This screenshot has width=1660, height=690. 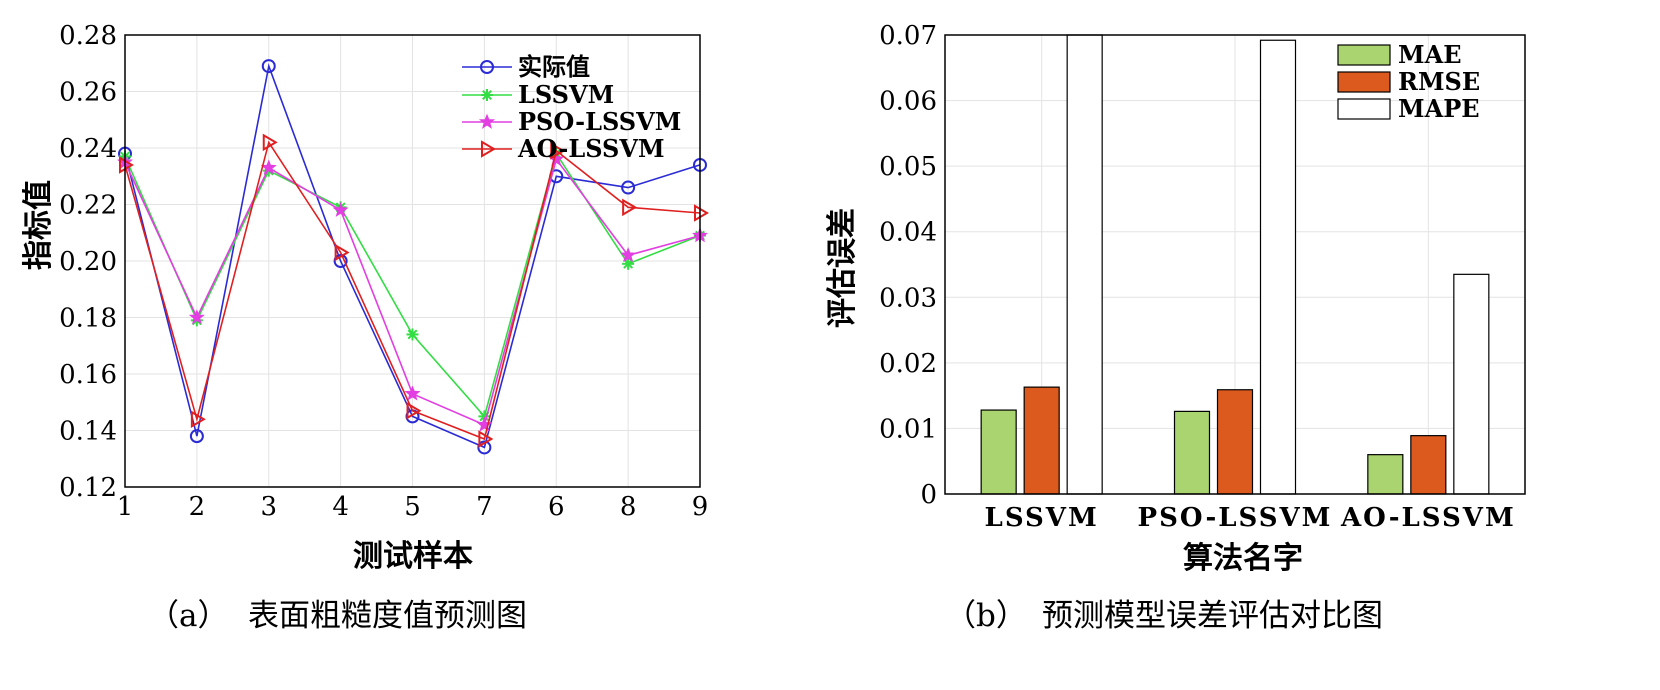 I want to click on y-tick-label: 0.07, so click(x=908, y=36).